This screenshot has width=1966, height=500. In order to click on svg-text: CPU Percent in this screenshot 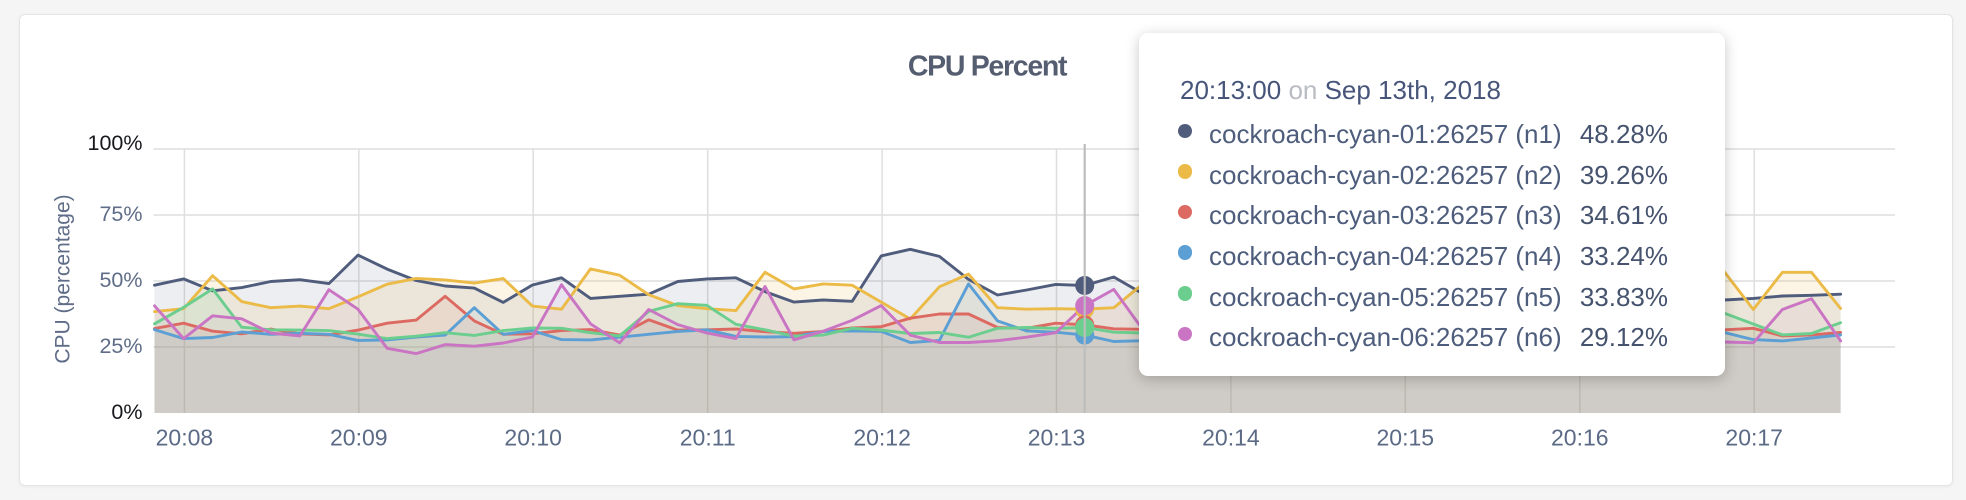, I will do `click(988, 67)`.